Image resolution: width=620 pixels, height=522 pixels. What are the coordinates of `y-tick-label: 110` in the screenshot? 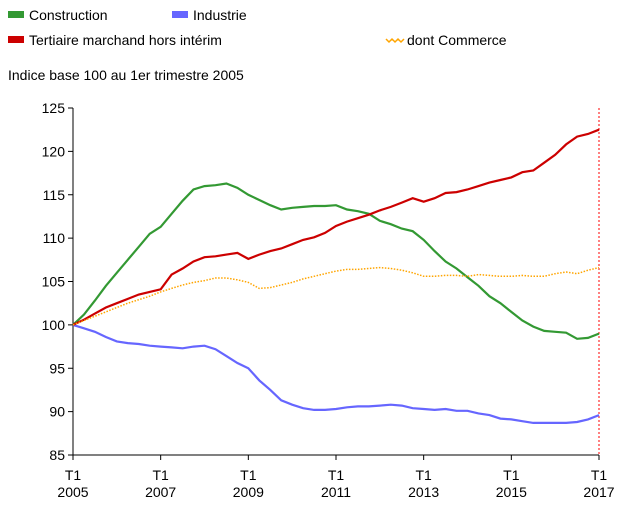 It's located at (54, 238).